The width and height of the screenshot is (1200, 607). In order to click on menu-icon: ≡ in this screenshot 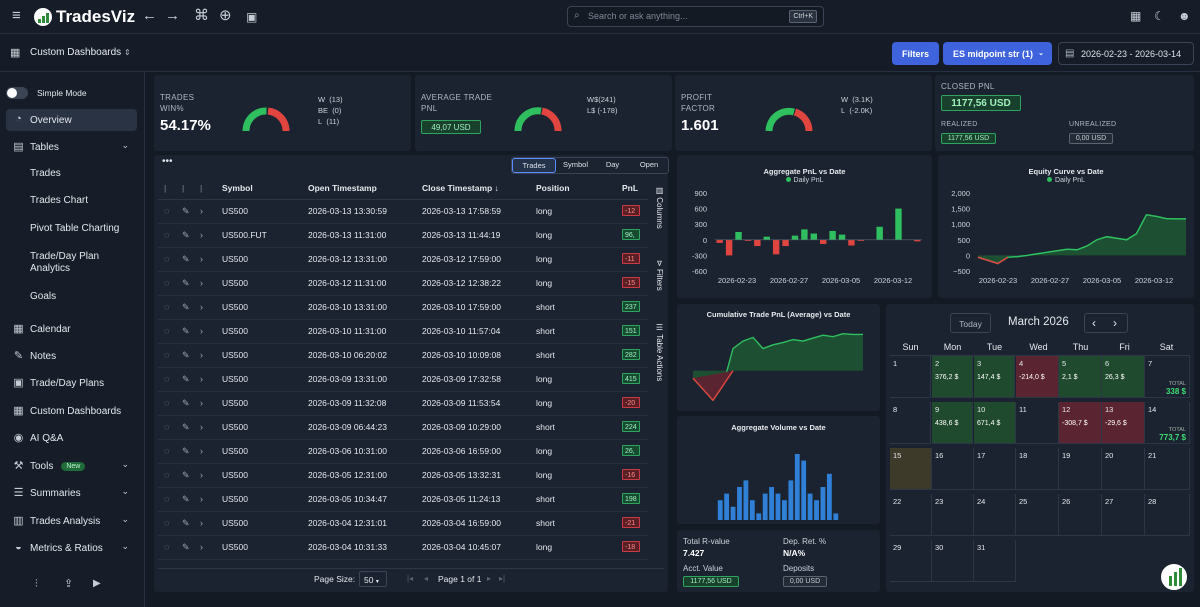, I will do `click(16, 15)`.